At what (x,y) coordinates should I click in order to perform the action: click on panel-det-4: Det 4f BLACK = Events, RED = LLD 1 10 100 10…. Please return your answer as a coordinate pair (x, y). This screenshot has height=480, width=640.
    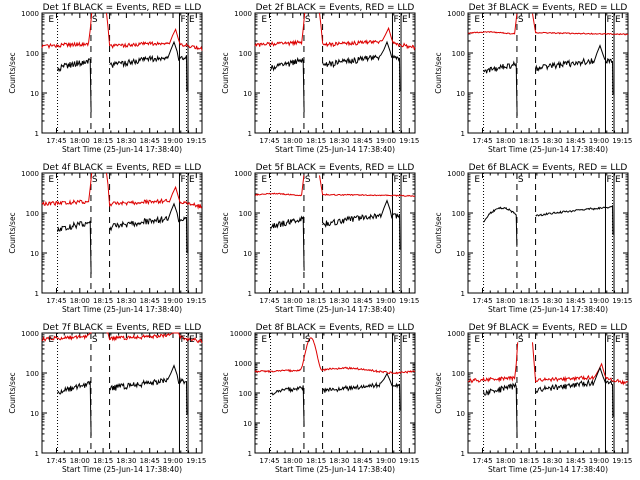
    Looking at the image, I should click on (107, 238).